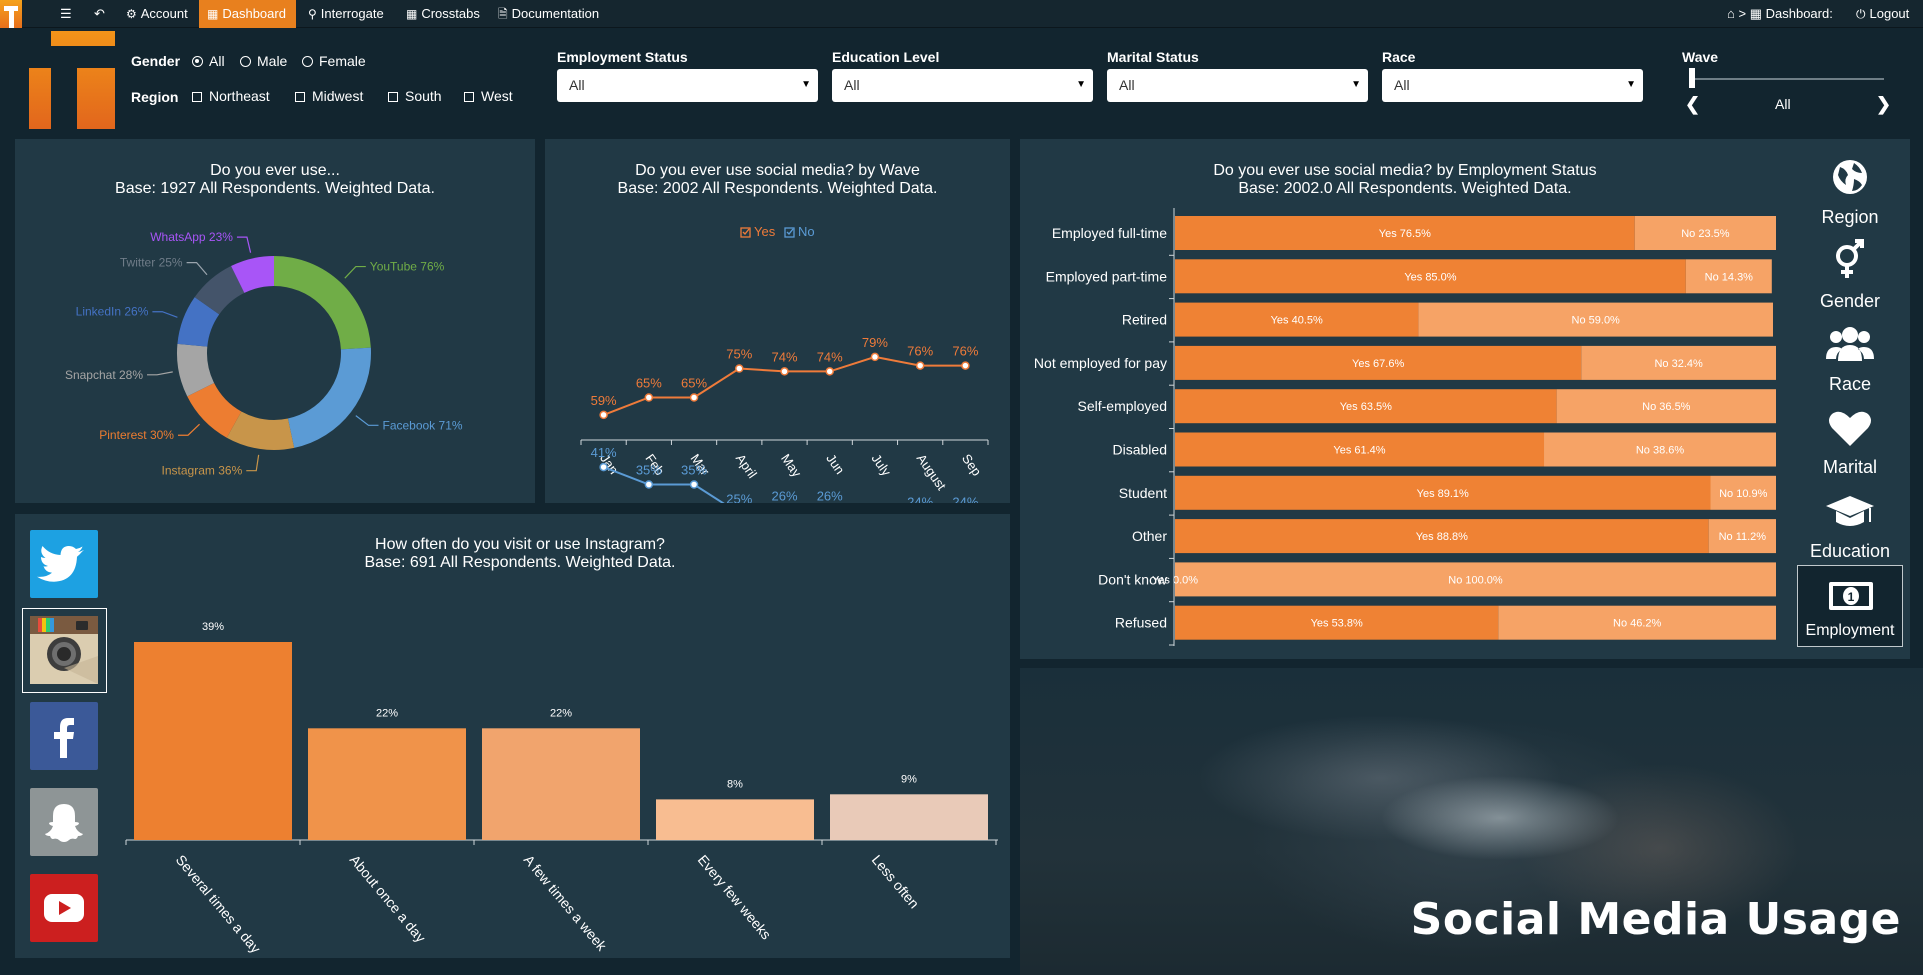 This screenshot has width=1923, height=975. Describe the element at coordinates (746, 466) in the screenshot. I see `x-tick-label: April` at that location.